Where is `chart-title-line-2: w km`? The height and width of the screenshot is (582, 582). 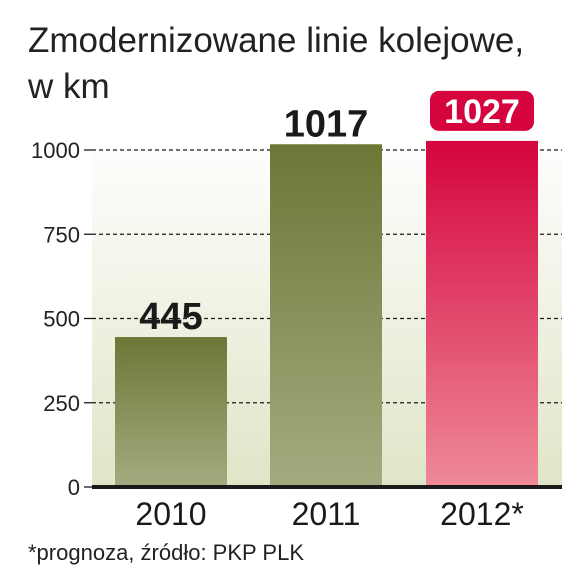 chart-title-line-2: w km is located at coordinates (69, 86).